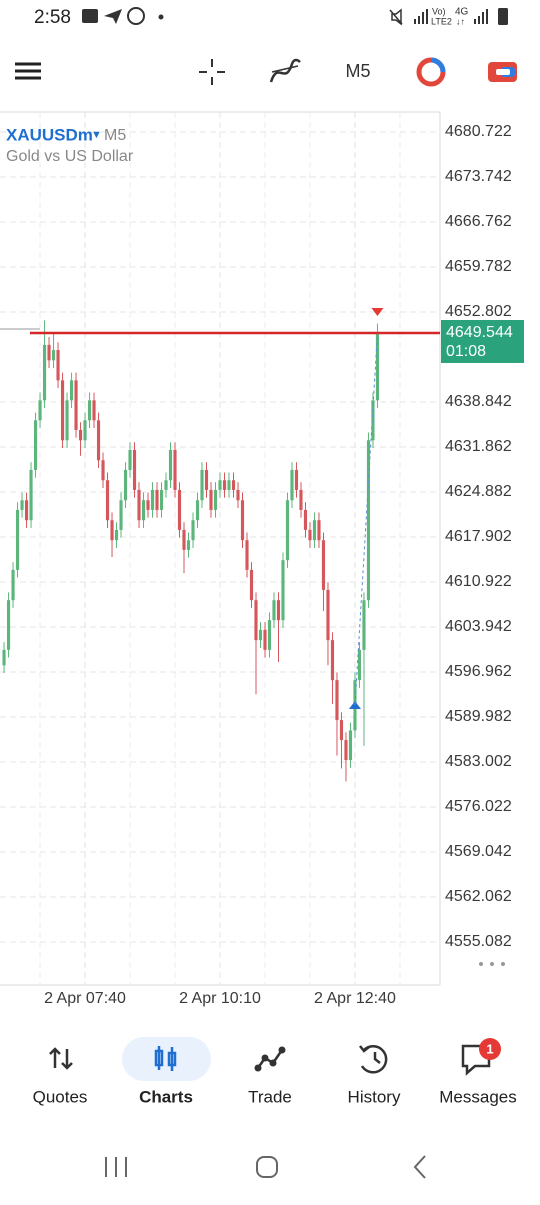 This screenshot has width=540, height=1205. I want to click on chart-timeframe: M5, so click(115, 135).